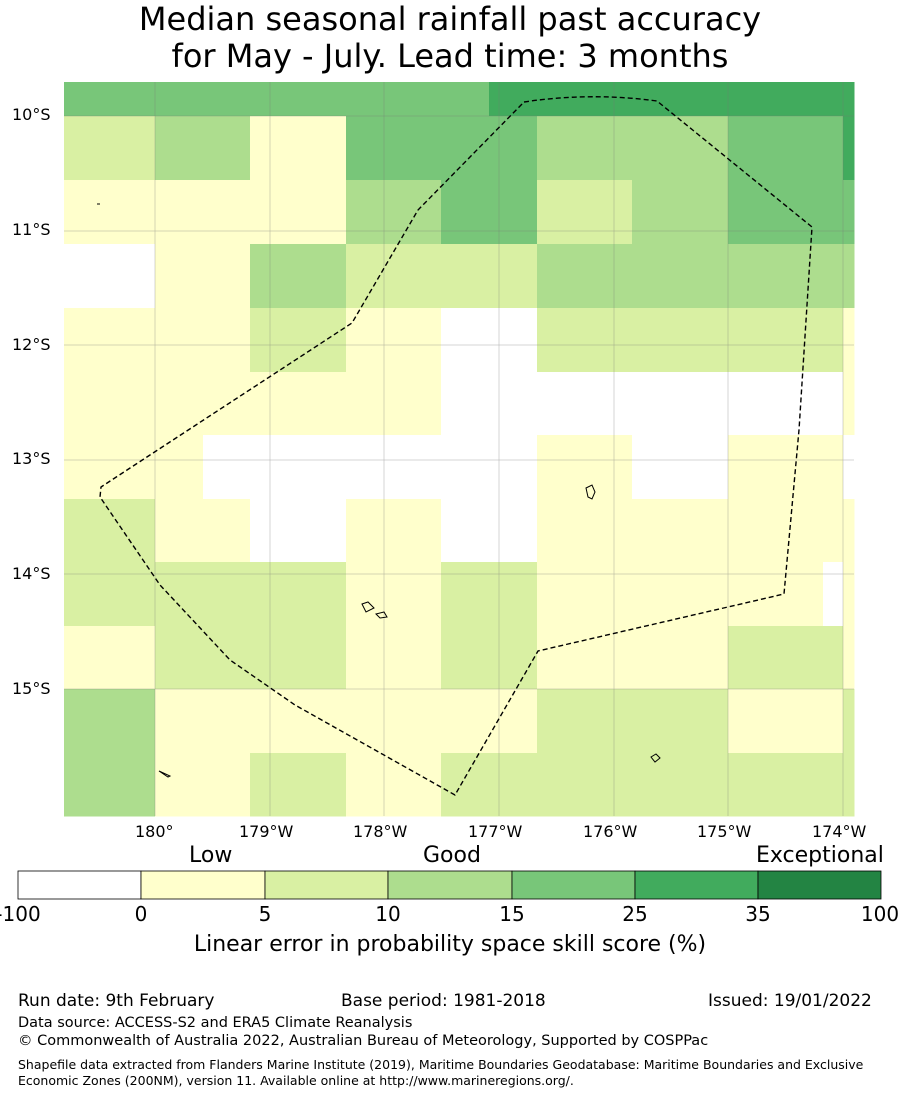  Describe the element at coordinates (31, 573) in the screenshot. I see `lat-label-14s: 14°S` at that location.